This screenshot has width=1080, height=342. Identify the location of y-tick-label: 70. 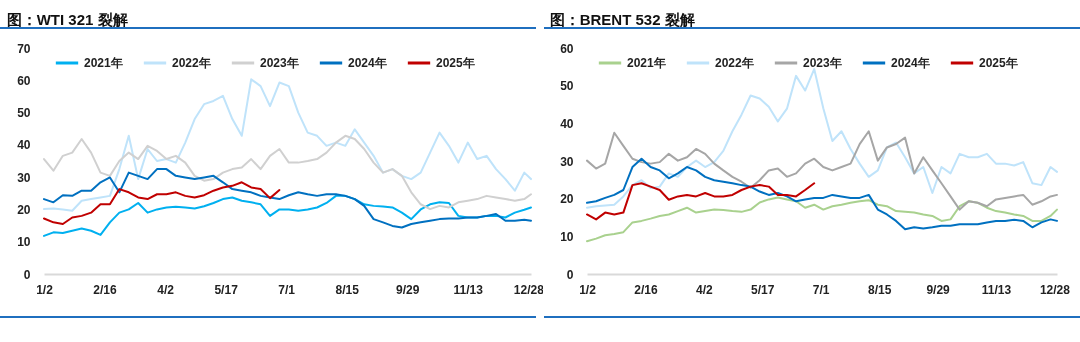
(24, 48).